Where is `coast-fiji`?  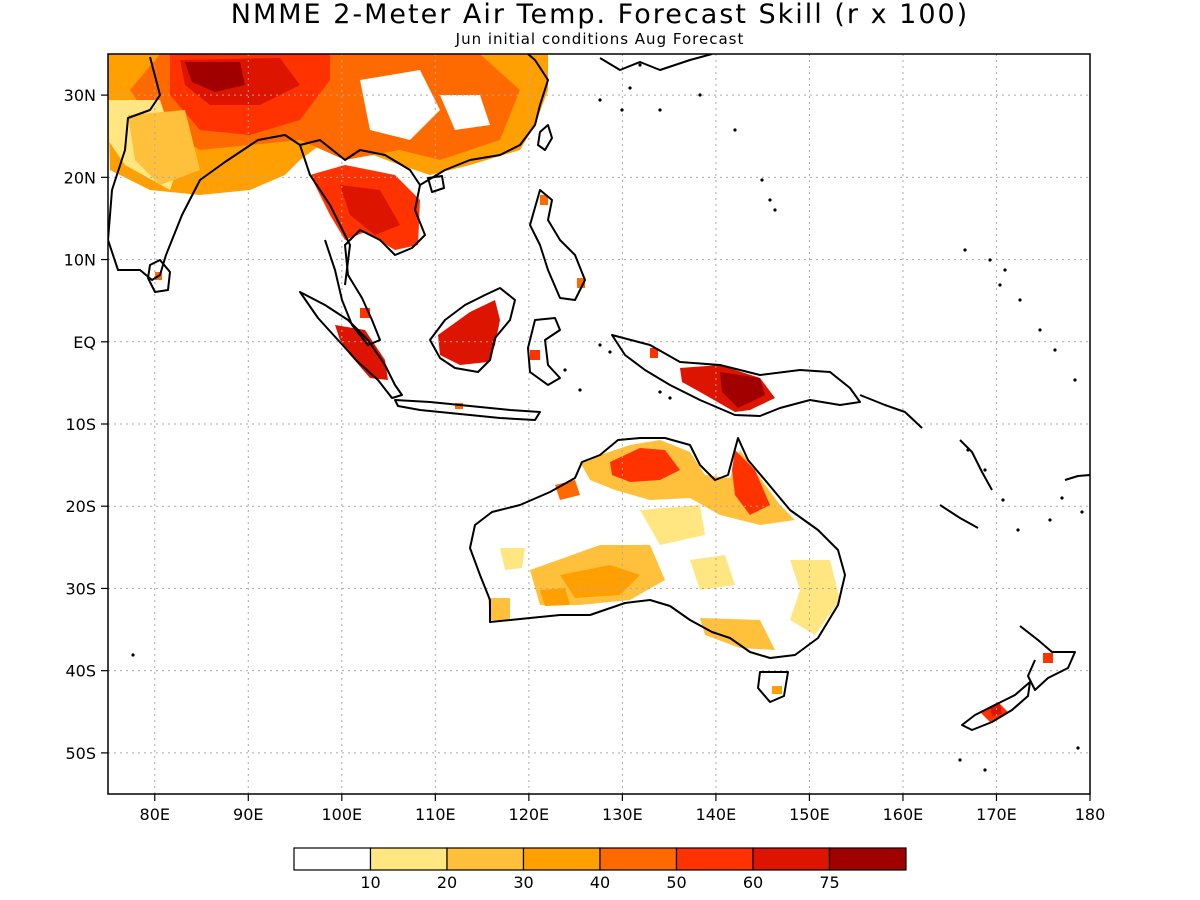 coast-fiji is located at coordinates (1077, 477).